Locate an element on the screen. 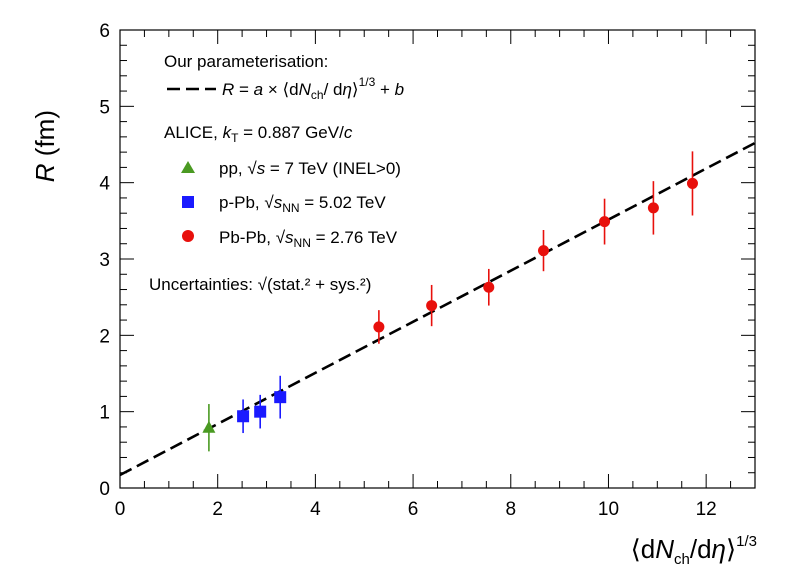  legend-header: Our parameterisation: is located at coordinates (246, 61).